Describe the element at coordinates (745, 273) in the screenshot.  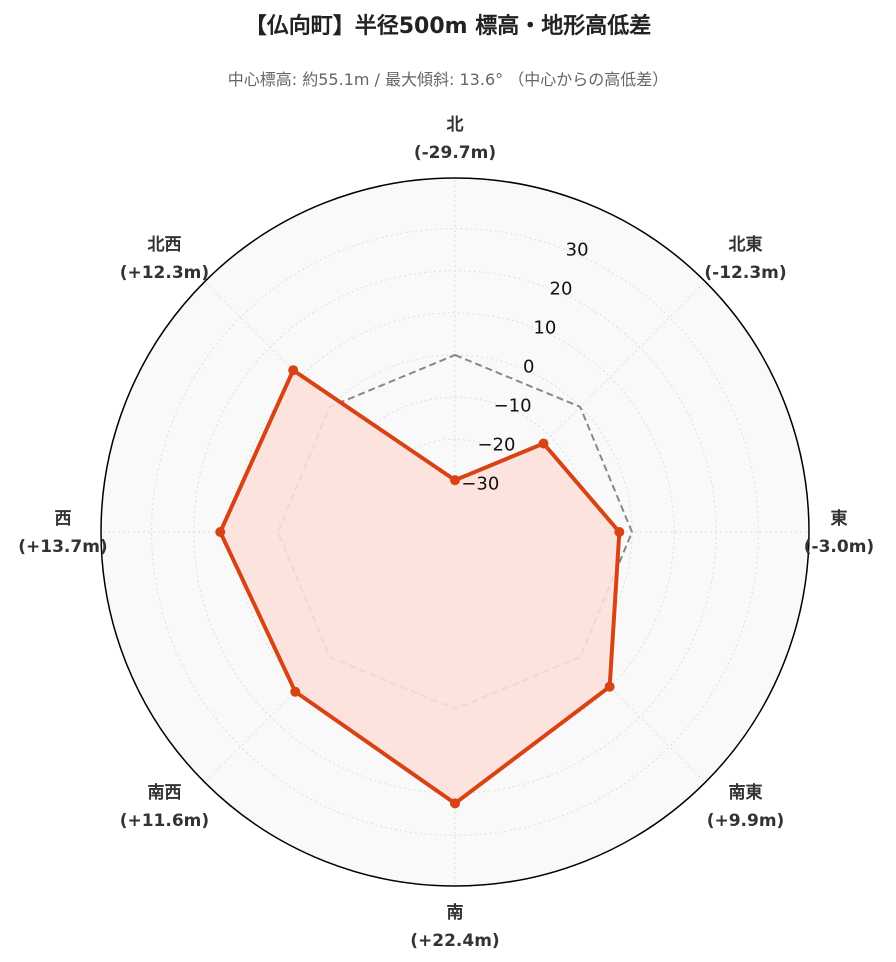
I see `direction-value-label: (-12.3m)` at that location.